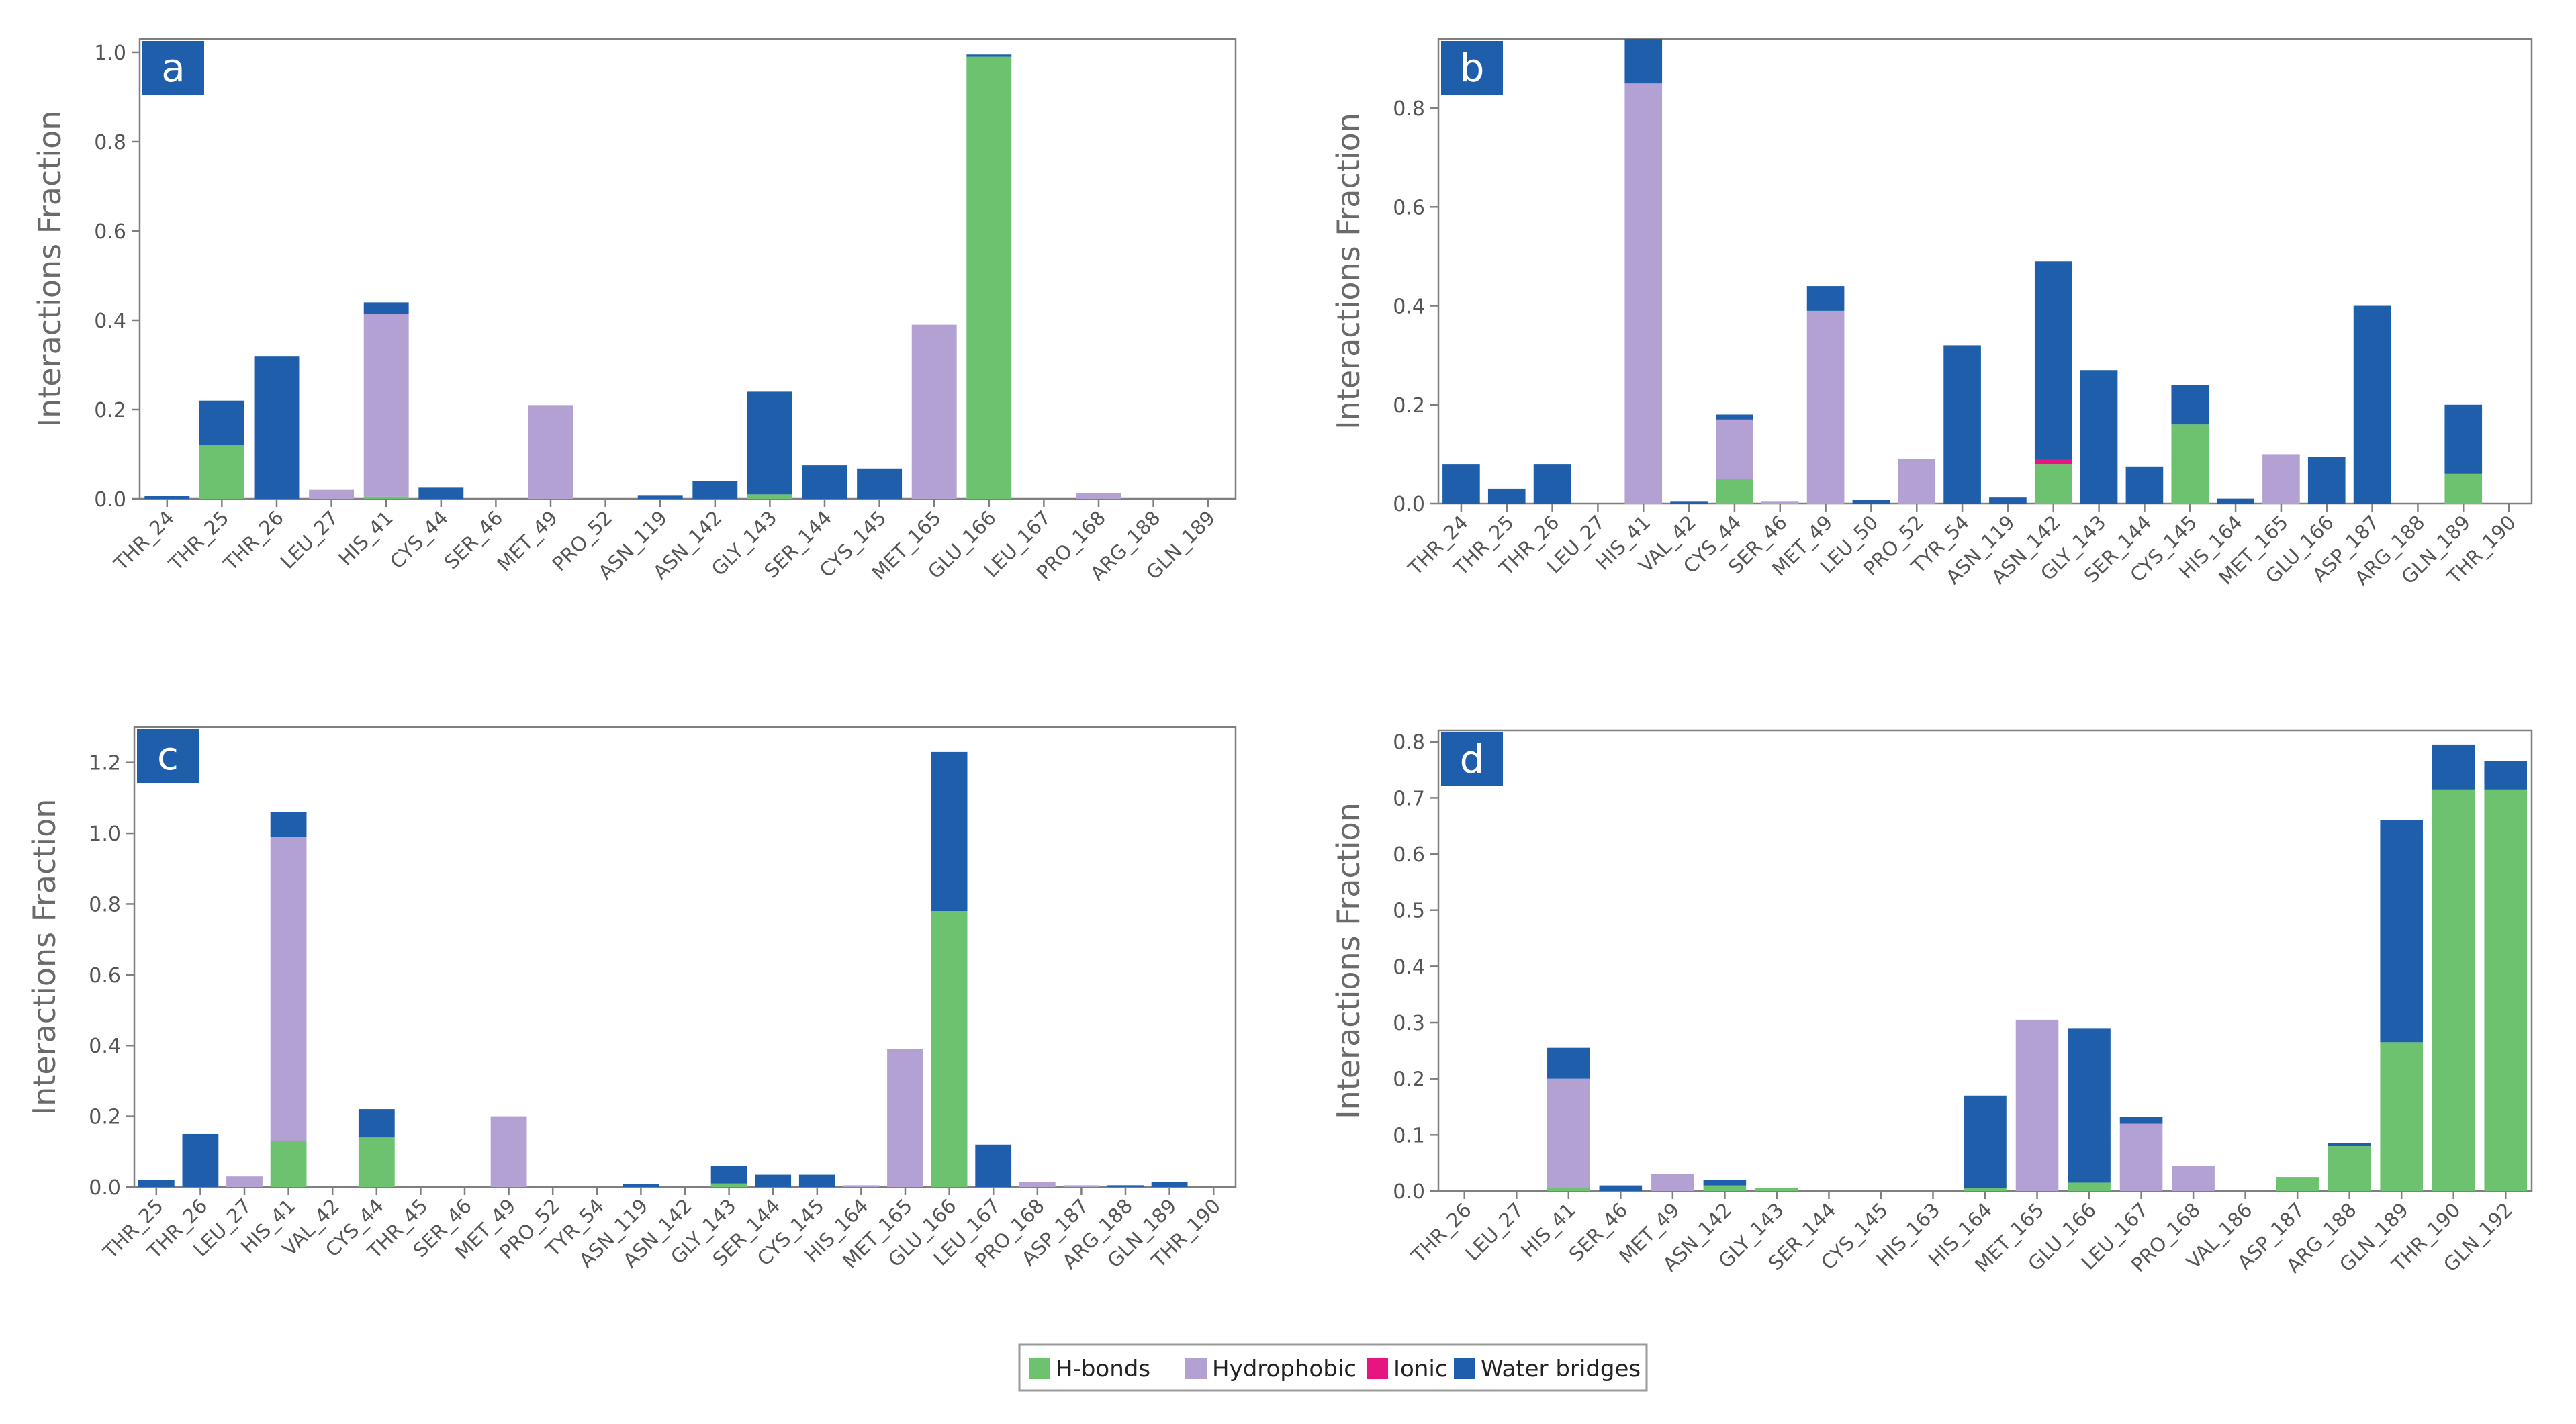  I want to click on legend-swatch-water, so click(1464, 1368).